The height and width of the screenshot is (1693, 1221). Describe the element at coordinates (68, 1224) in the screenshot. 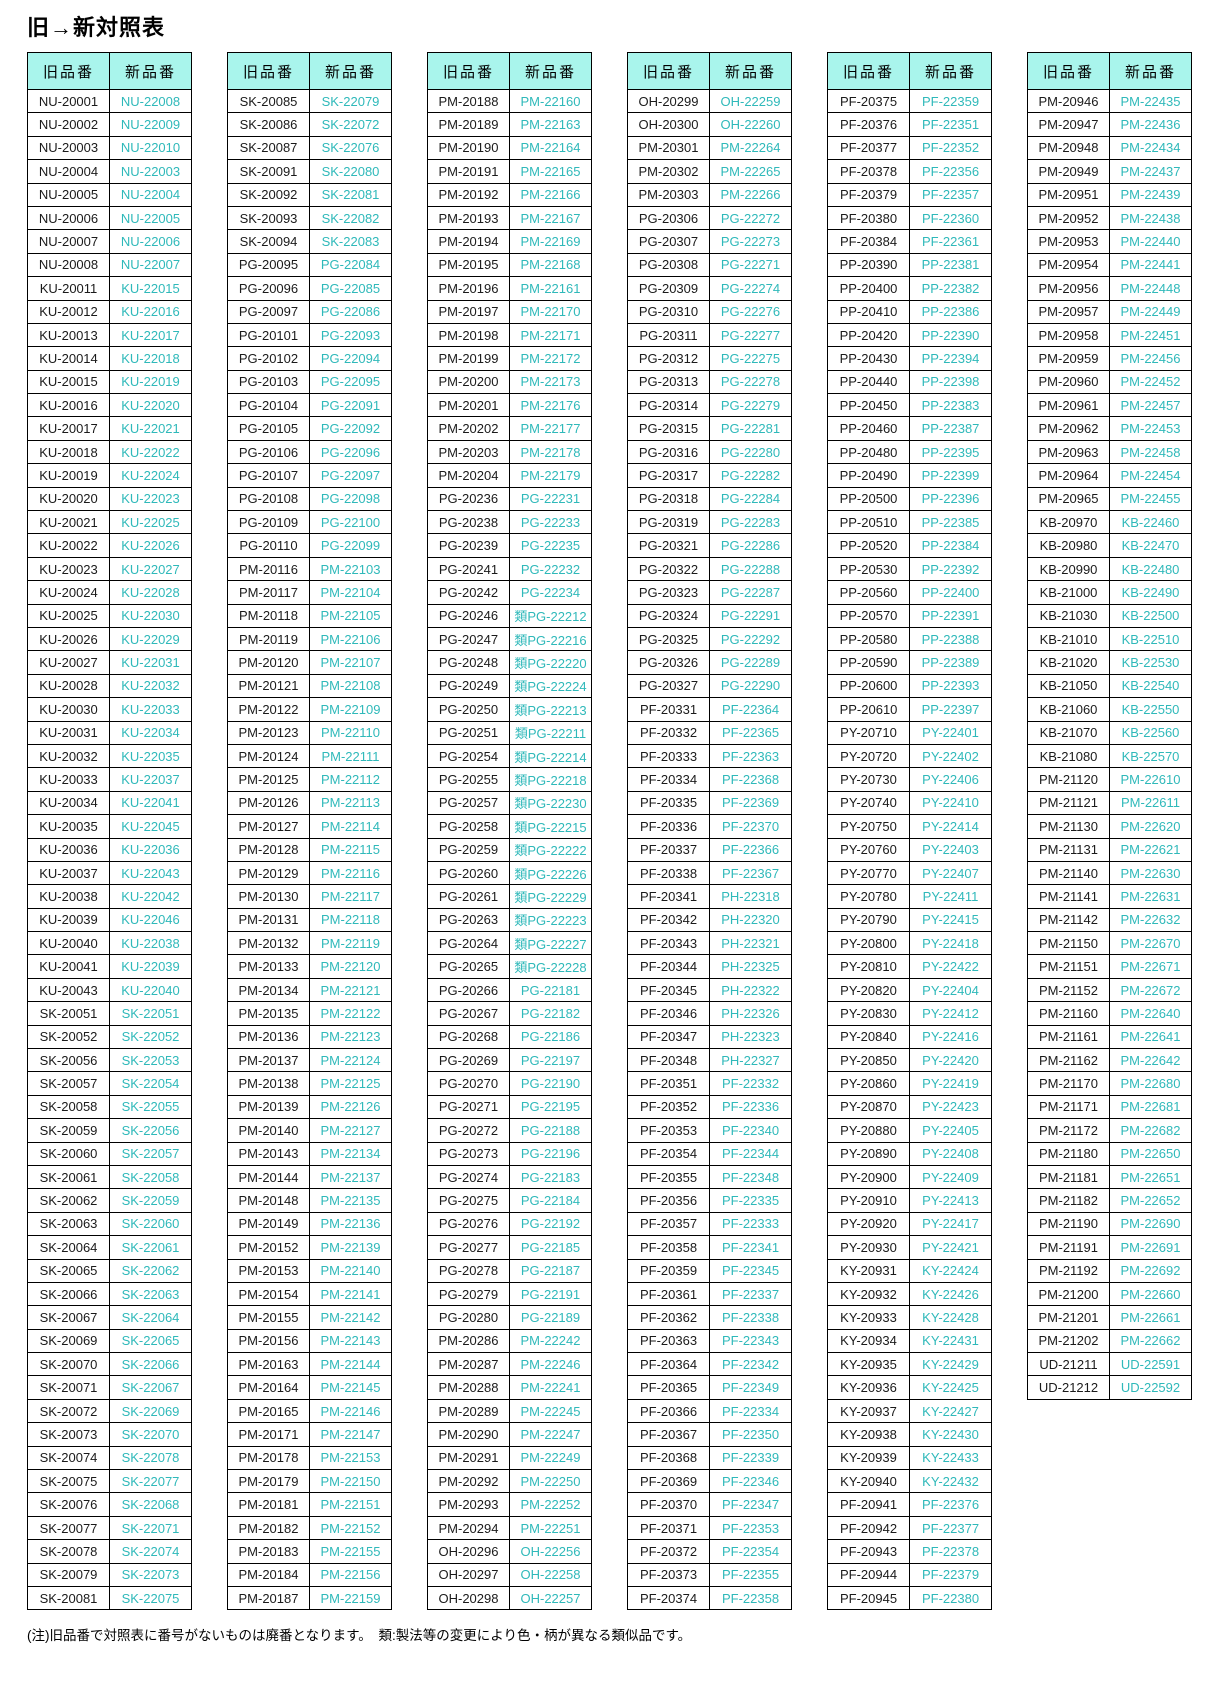

I see `old-part-cell: SK-20063` at that location.